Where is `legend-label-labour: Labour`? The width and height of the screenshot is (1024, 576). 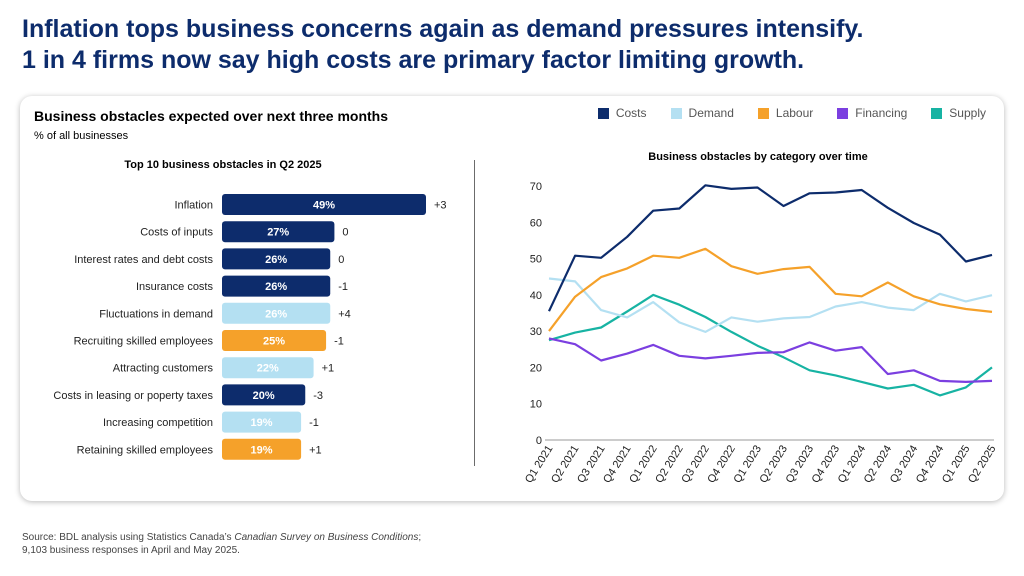
legend-label-labour: Labour is located at coordinates (794, 113).